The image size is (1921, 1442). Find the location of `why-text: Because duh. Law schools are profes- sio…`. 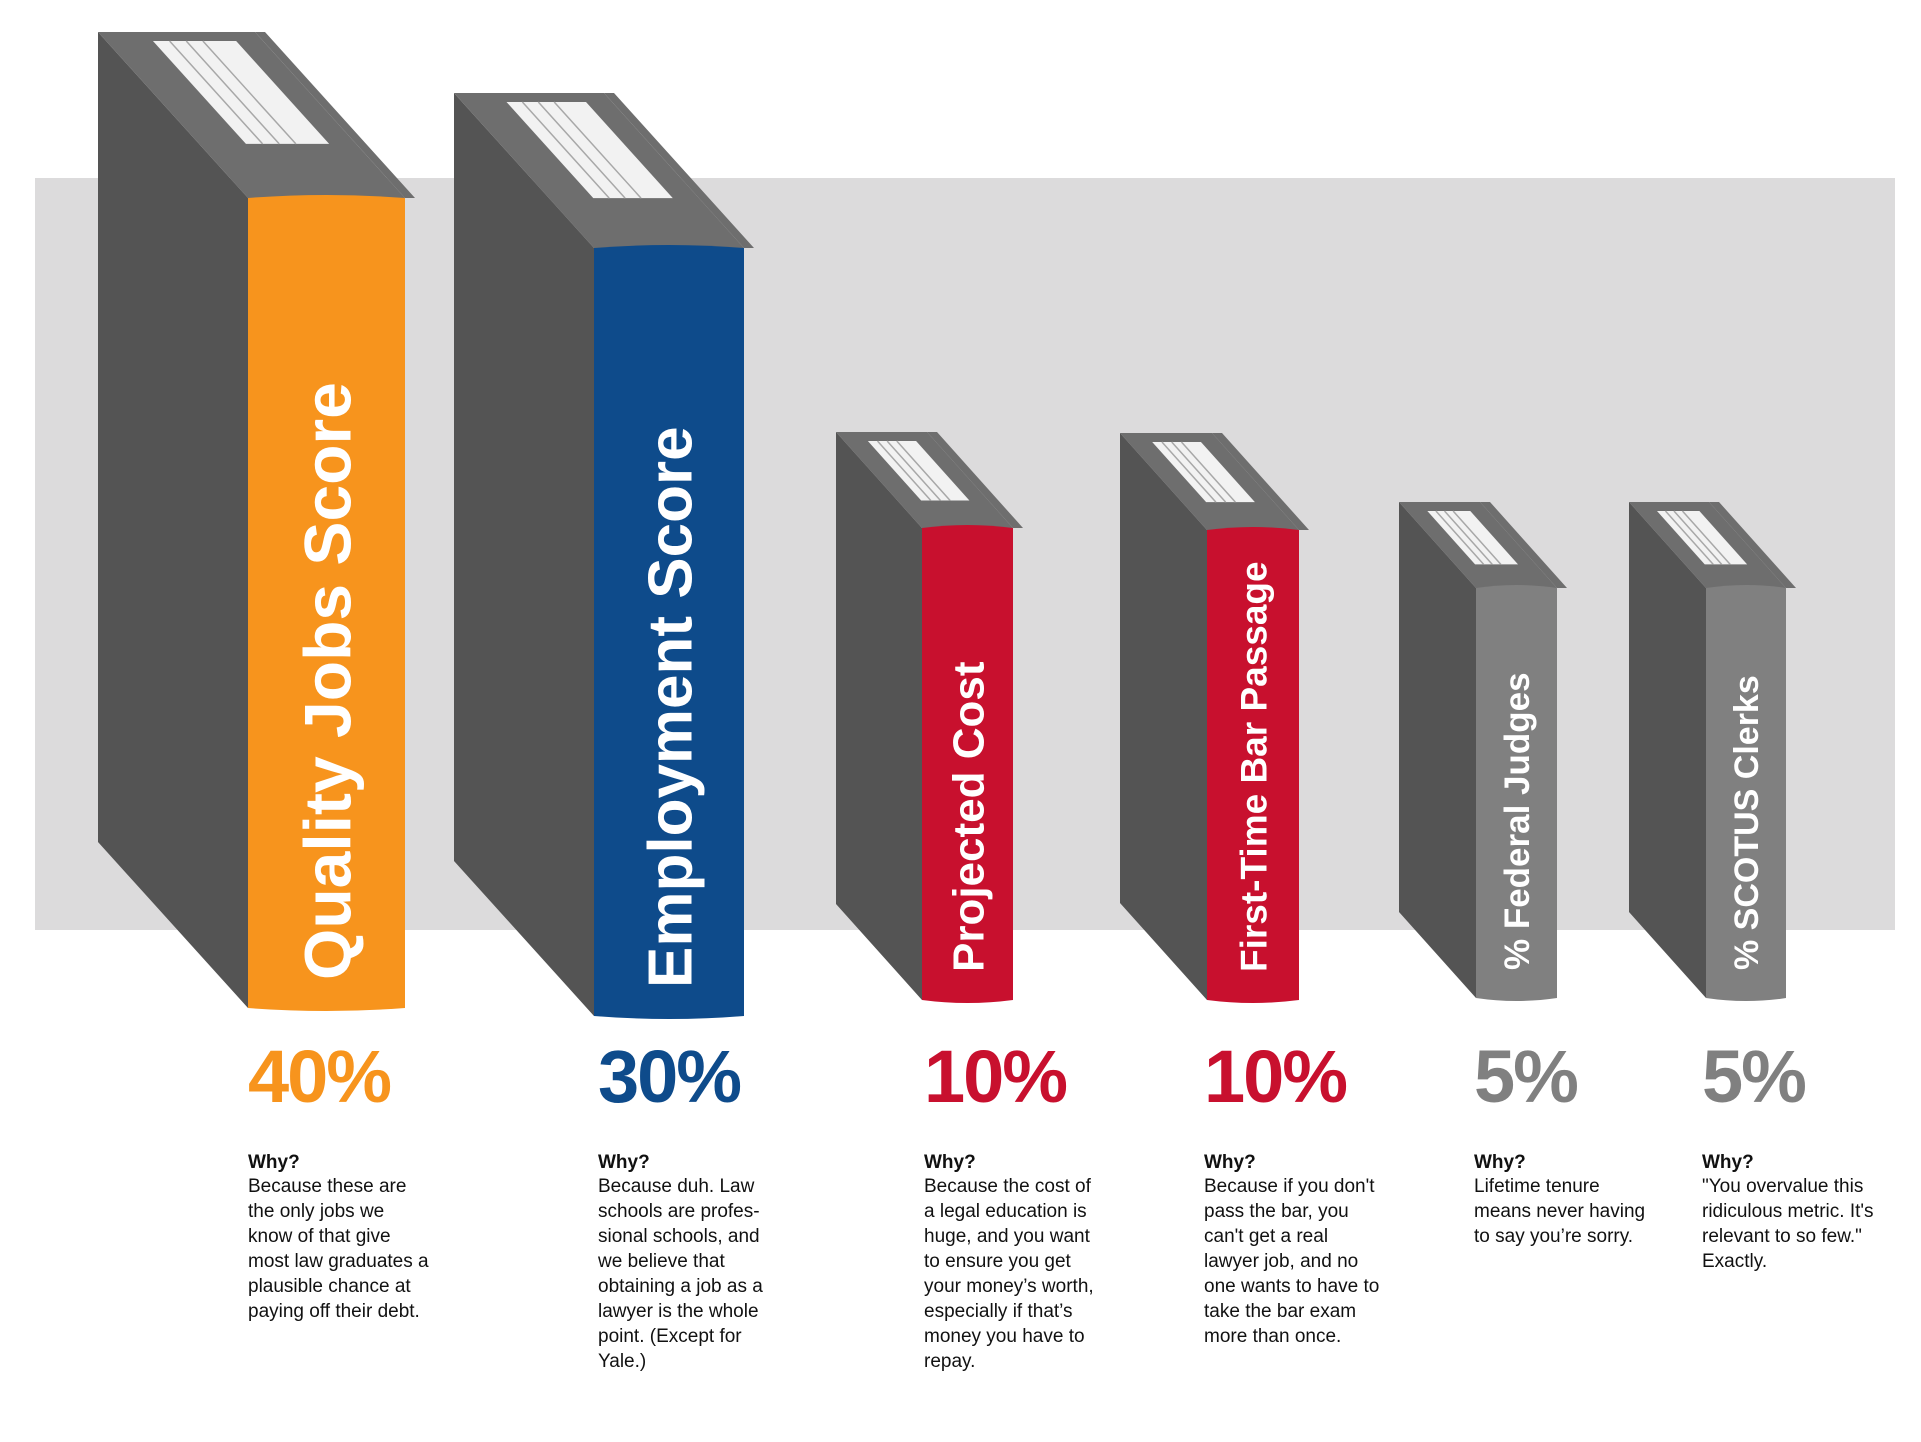

why-text: Because duh. Law schools are profes- sio… is located at coordinates (680, 1274).